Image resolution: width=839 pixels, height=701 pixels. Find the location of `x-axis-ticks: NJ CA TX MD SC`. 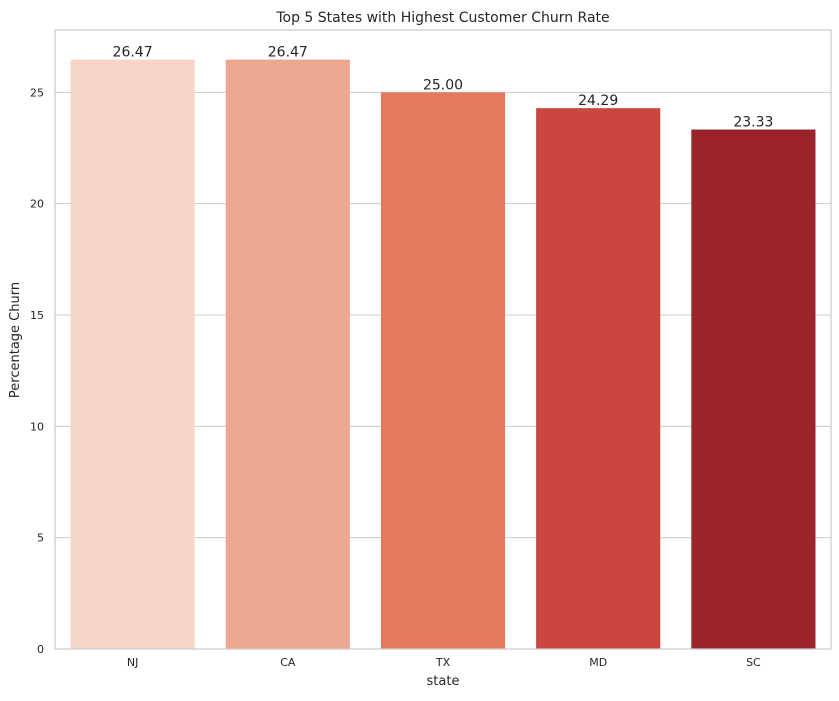

x-axis-ticks: NJ CA TX MD SC is located at coordinates (444, 662).